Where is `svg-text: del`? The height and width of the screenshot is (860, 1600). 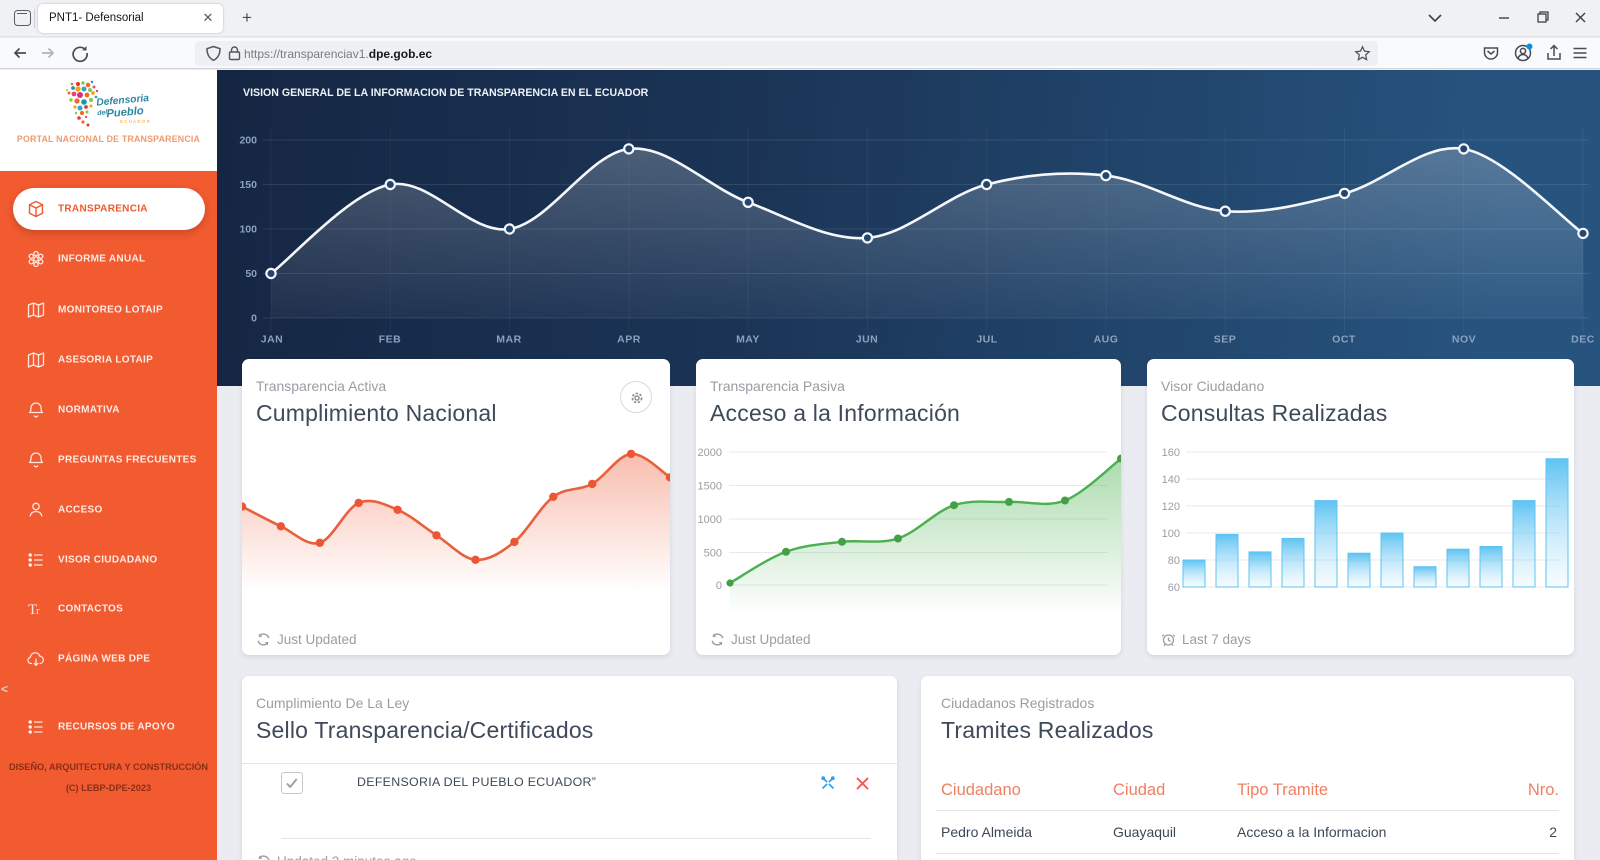
svg-text: del is located at coordinates (102, 113).